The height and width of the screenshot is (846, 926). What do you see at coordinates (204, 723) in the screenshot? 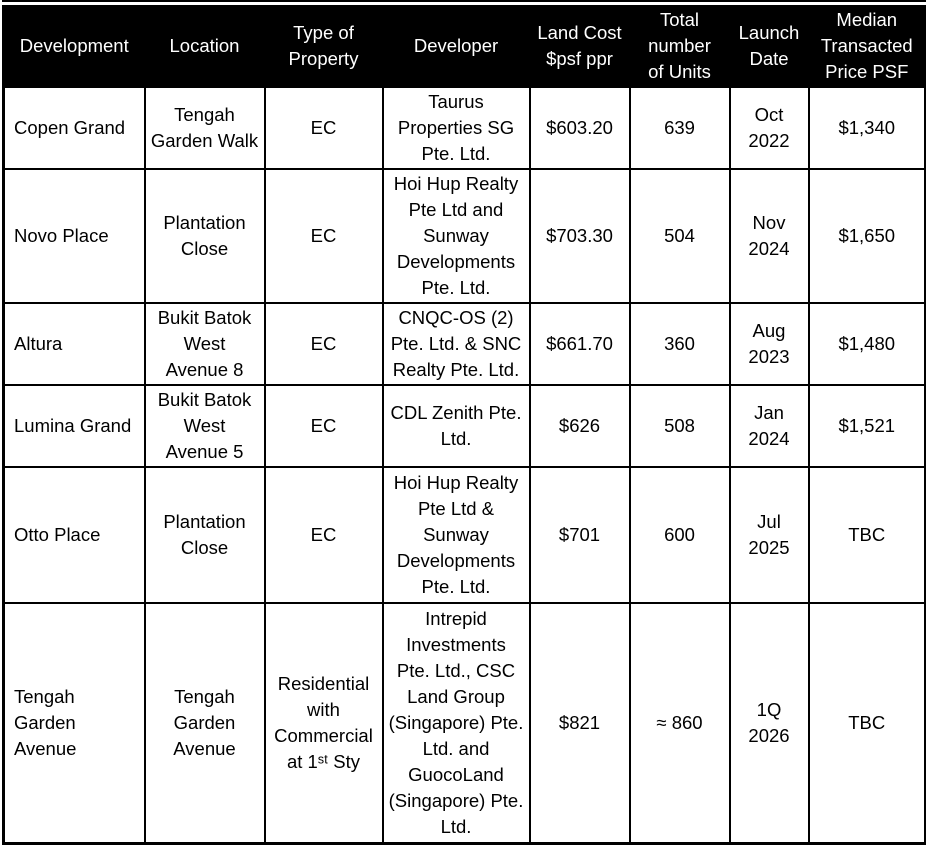
I see `cell-location: Tengah Garden Avenue` at bounding box center [204, 723].